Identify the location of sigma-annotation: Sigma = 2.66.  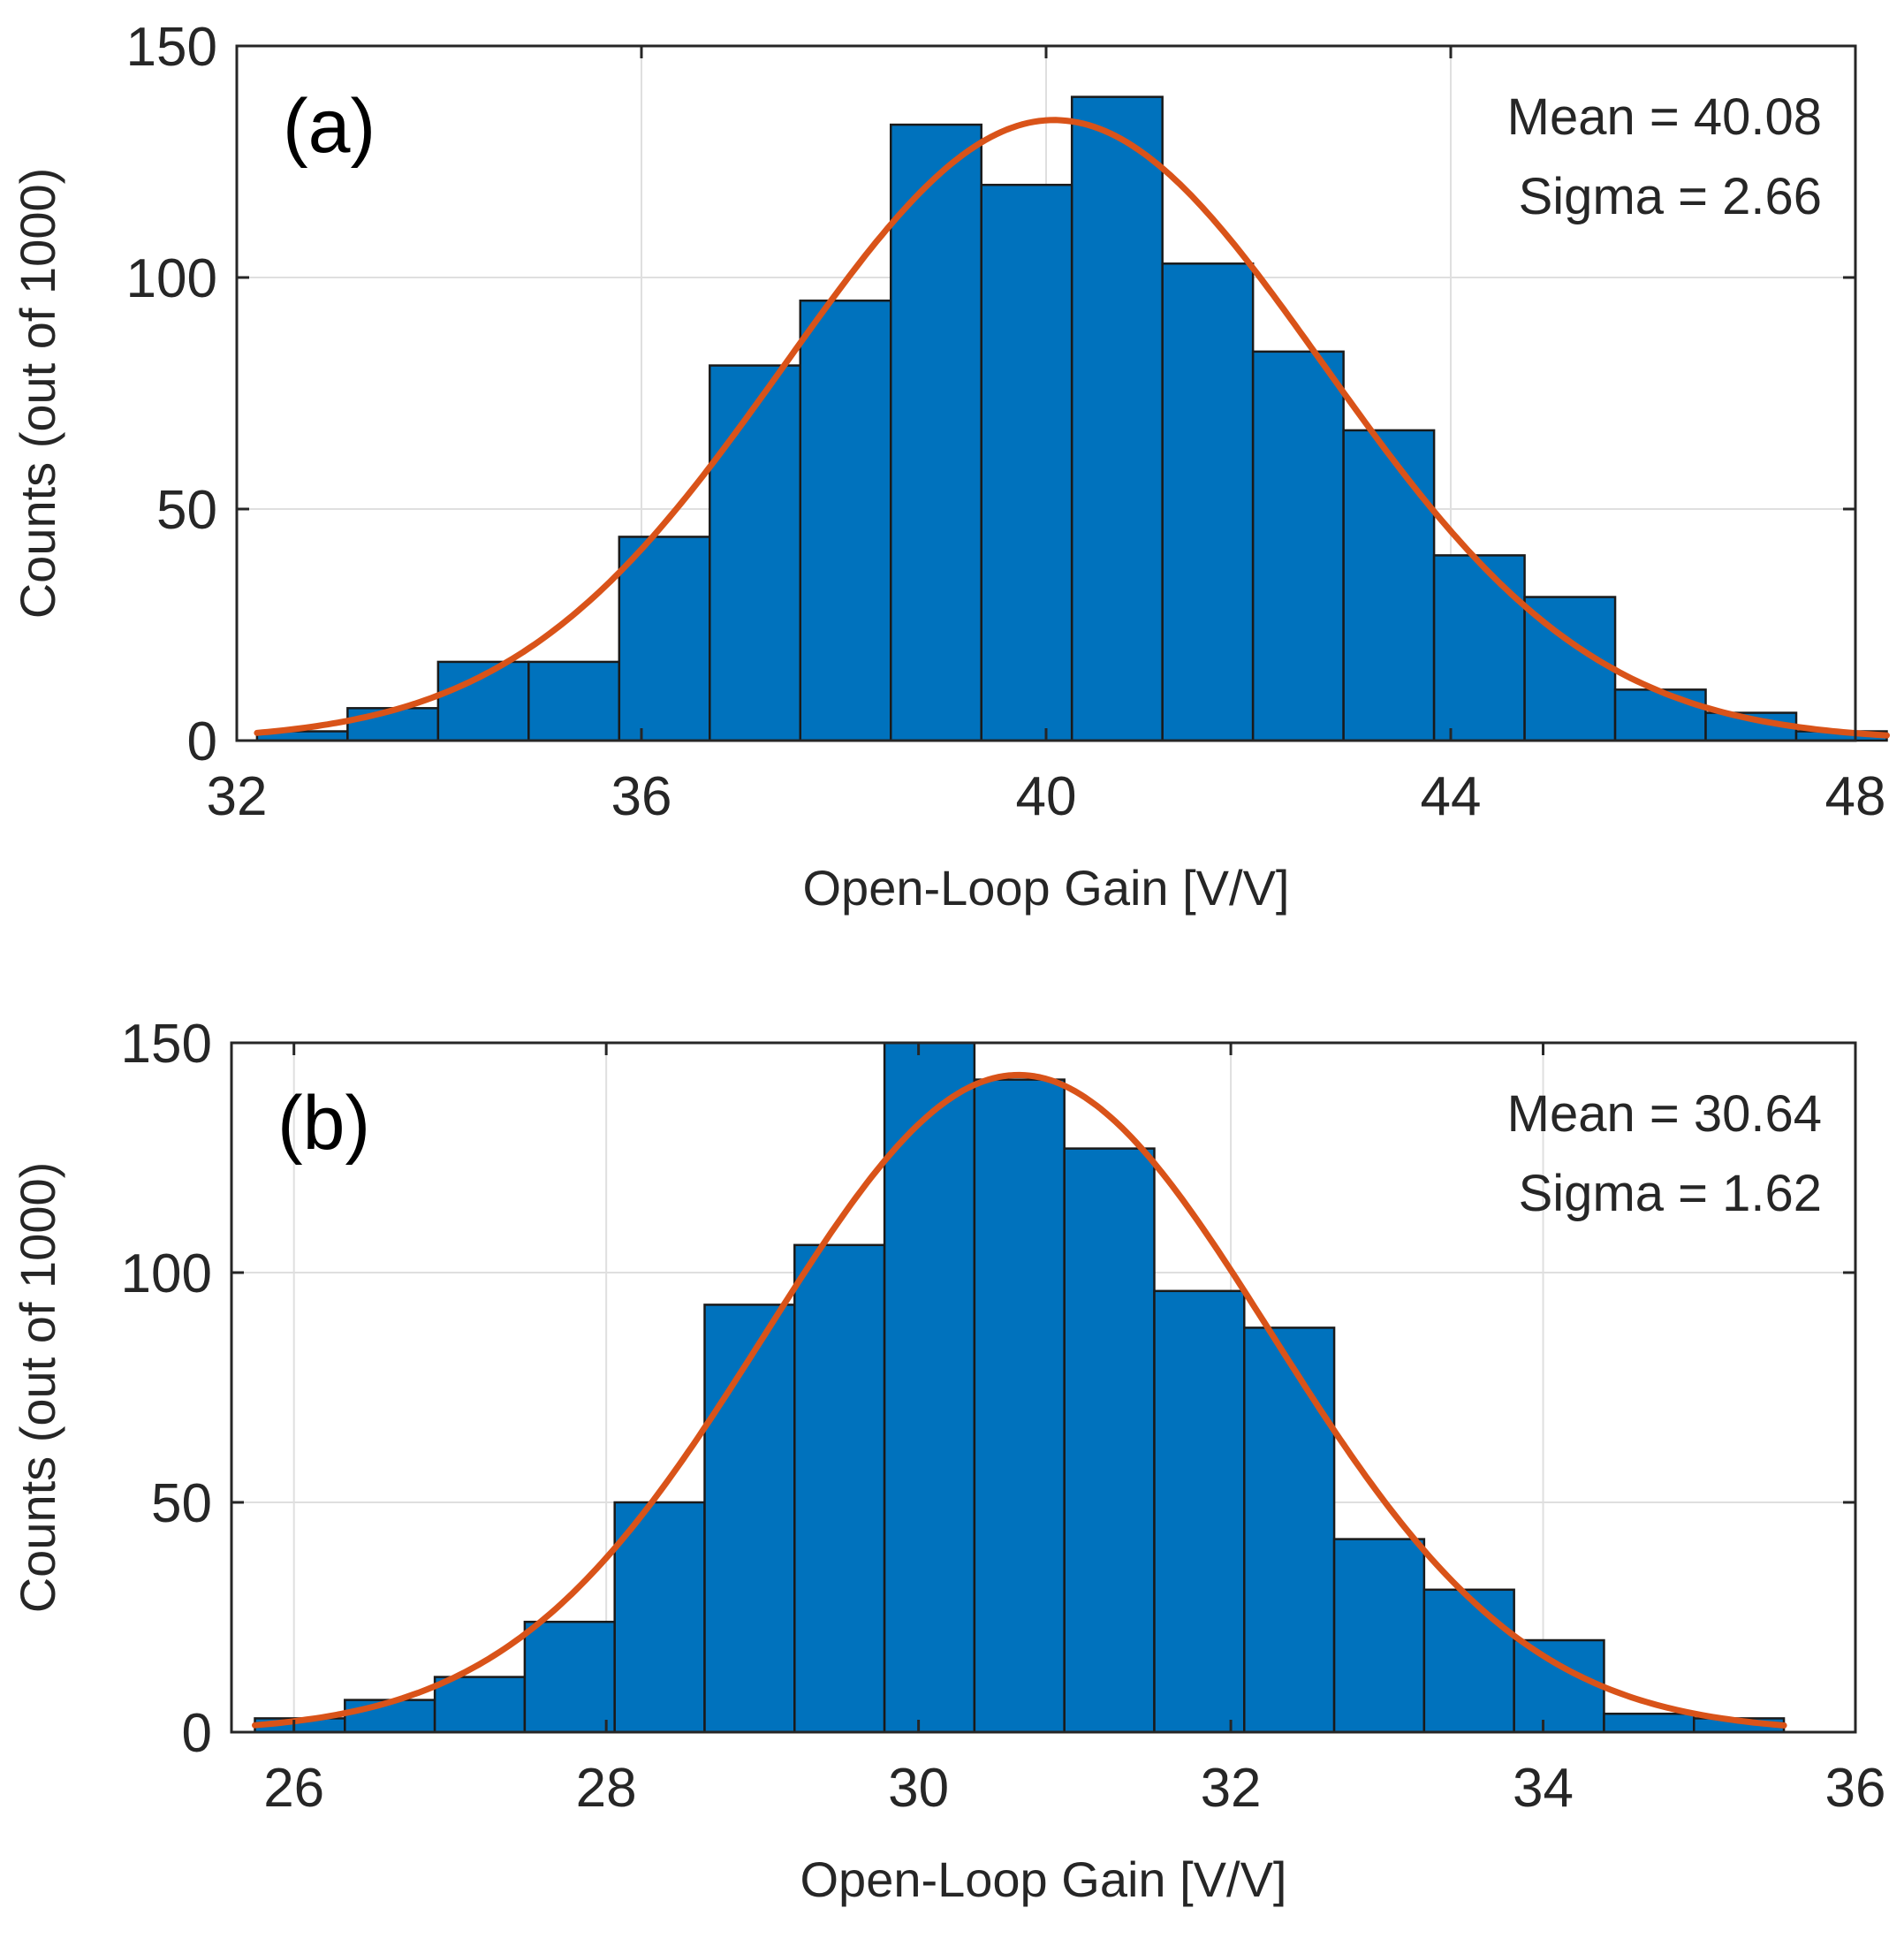
(1670, 196).